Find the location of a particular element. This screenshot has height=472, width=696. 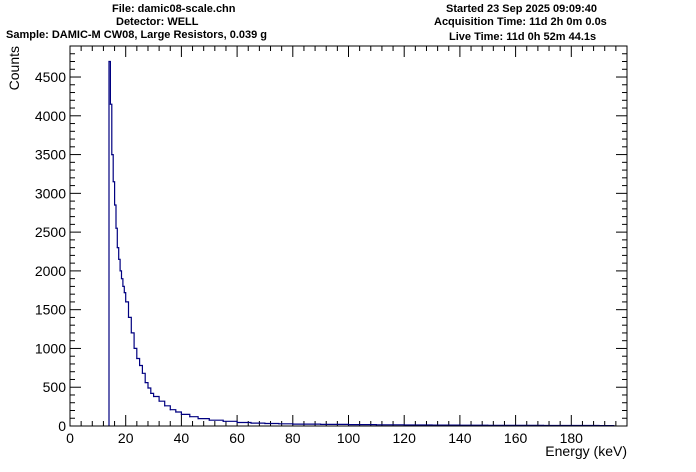

detector-label: Detector: WELL is located at coordinates (157, 22).